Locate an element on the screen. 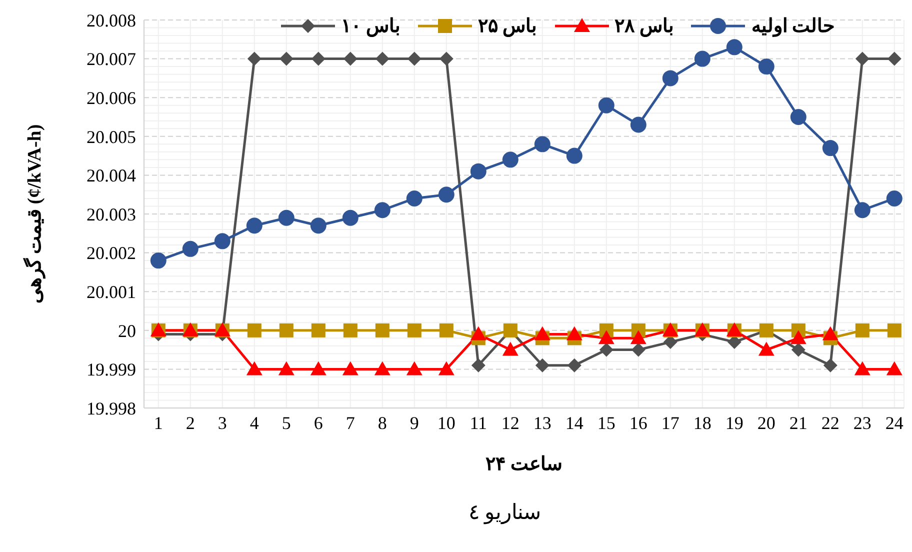  y-tick-label: 20.001 is located at coordinates (111, 292).